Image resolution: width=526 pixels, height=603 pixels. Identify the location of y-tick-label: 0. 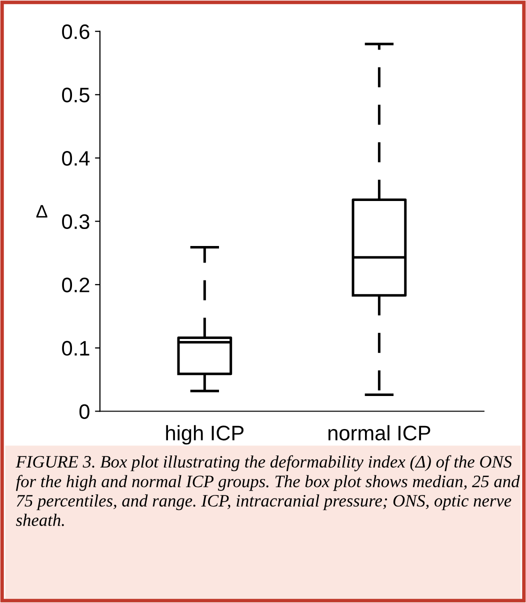
(84, 411).